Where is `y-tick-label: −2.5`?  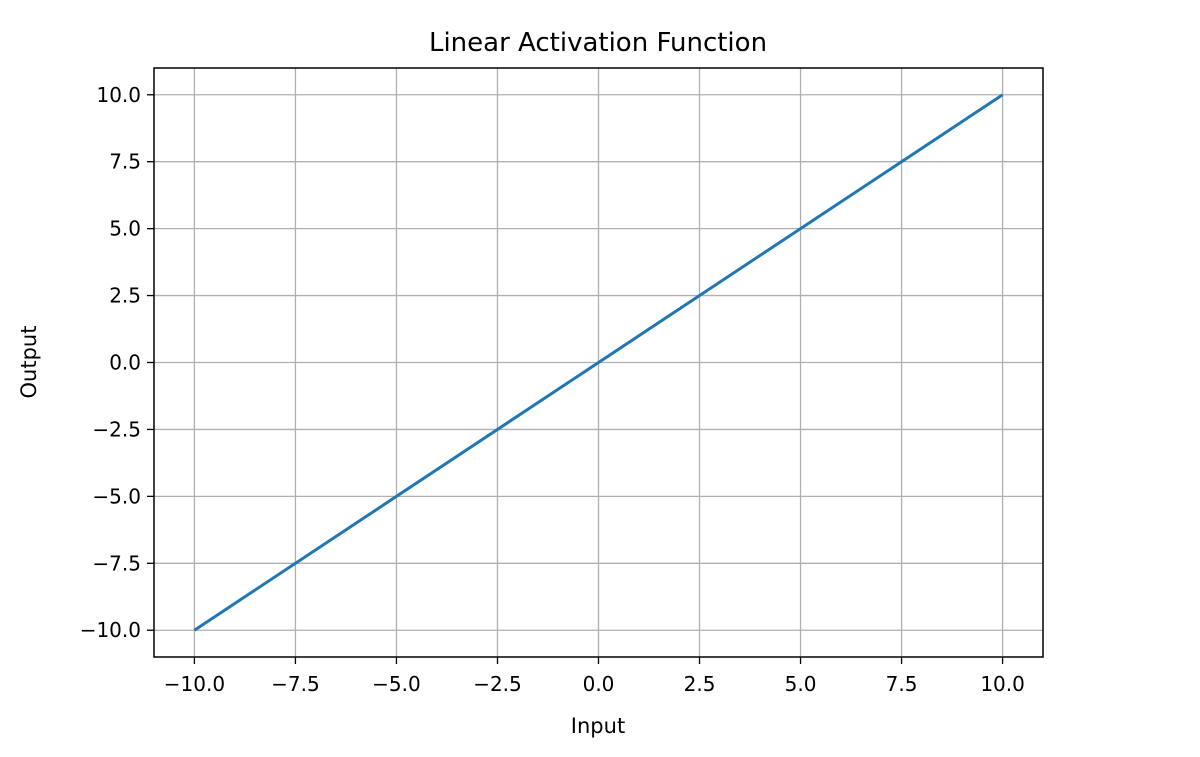
y-tick-label: −2.5 is located at coordinates (116, 429).